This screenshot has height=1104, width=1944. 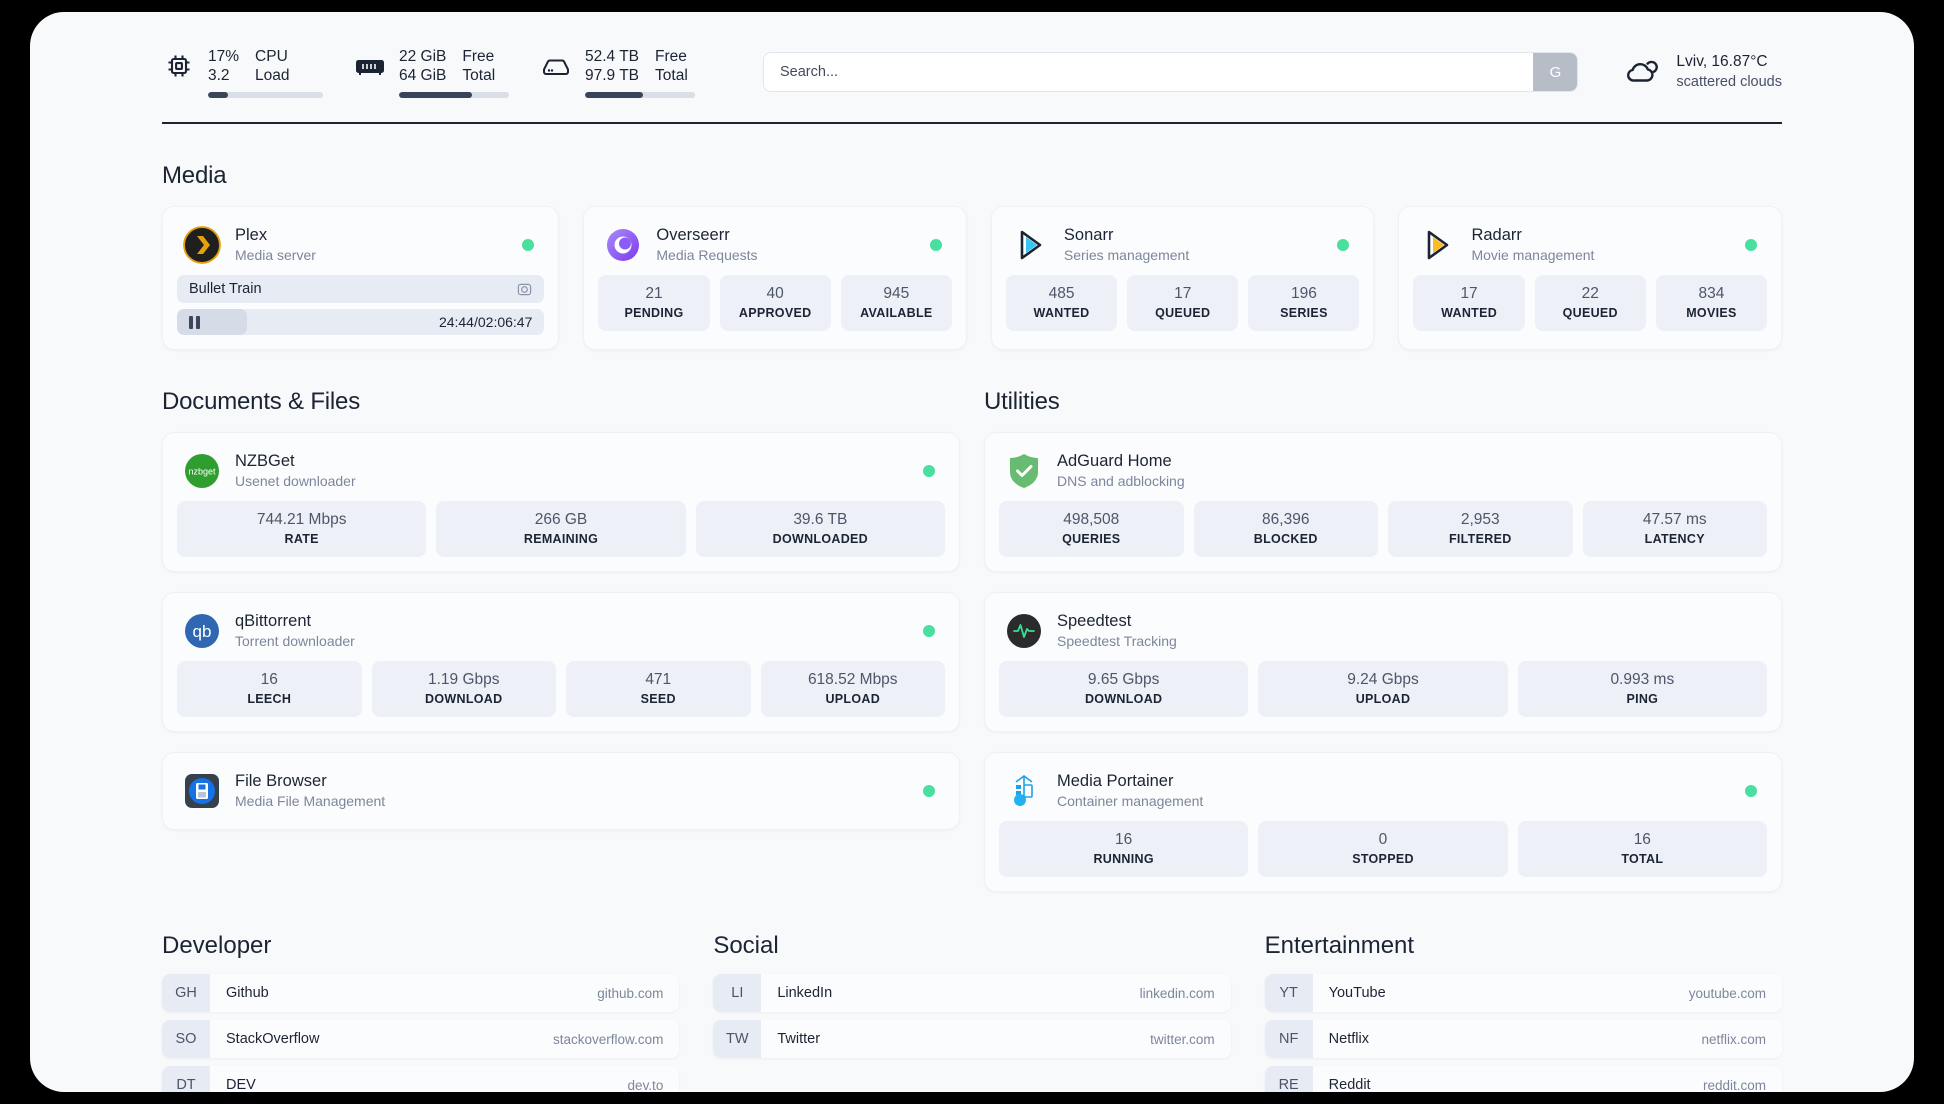 What do you see at coordinates (1642, 72) in the screenshot?
I see `cloud-icon` at bounding box center [1642, 72].